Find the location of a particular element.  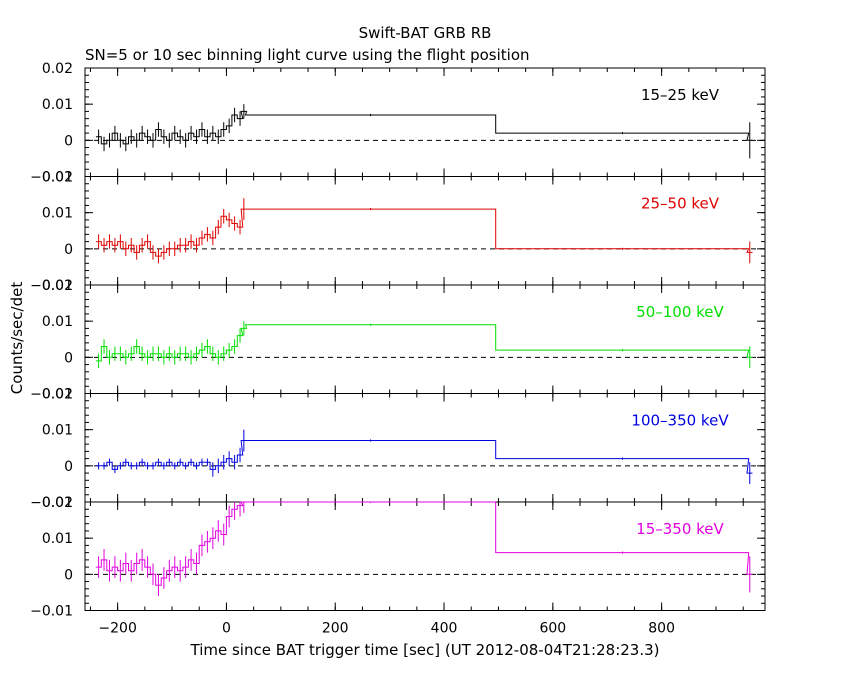

energy-band-label: 25–50 keV is located at coordinates (680, 204).